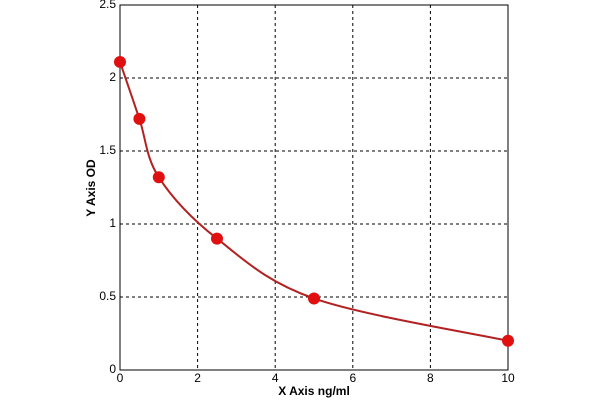 The width and height of the screenshot is (600, 400). What do you see at coordinates (112, 369) in the screenshot?
I see `y-tick-label: 0` at bounding box center [112, 369].